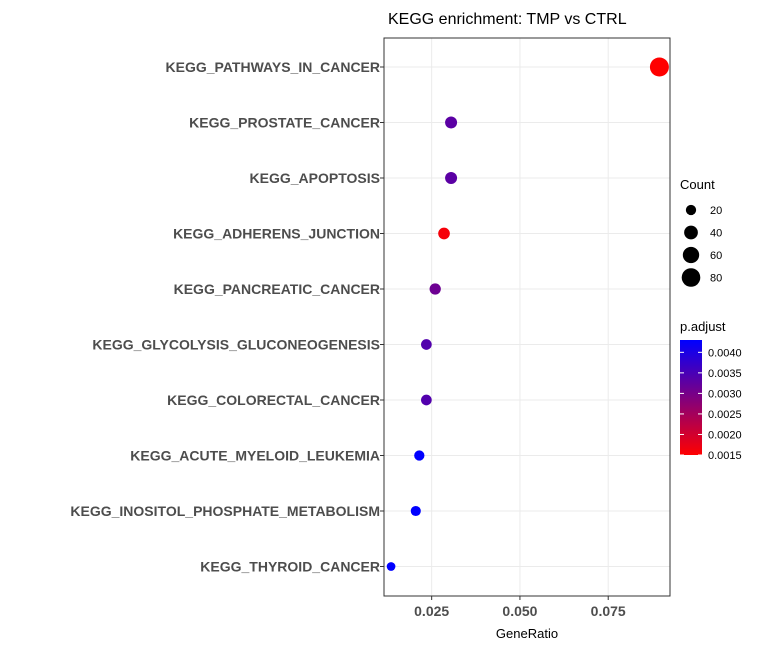  Describe the element at coordinates (277, 289) in the screenshot. I see `y-tick-label: KEGG_PANCREATIC_CANCER` at that location.